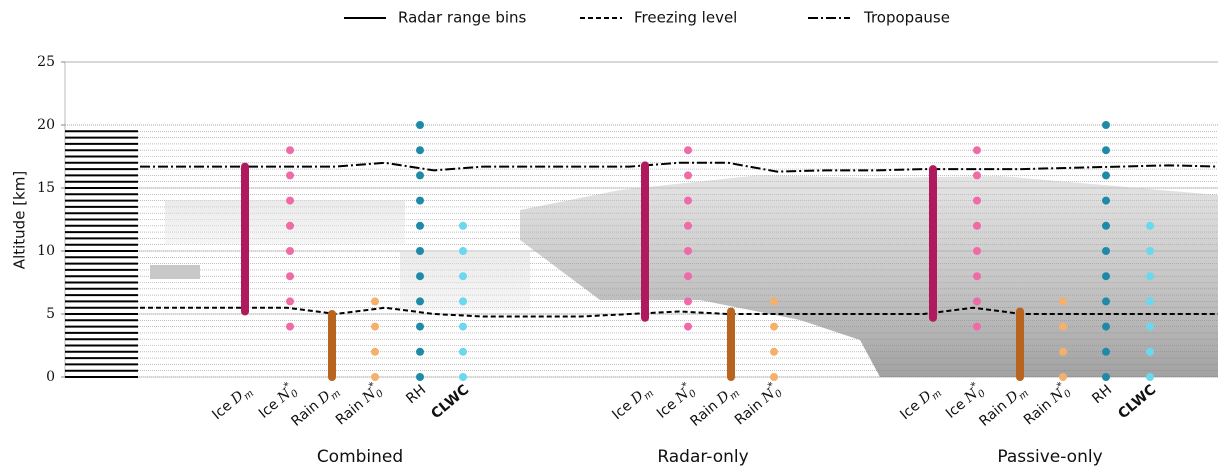  I want to click on y-tick-label: 15, so click(46, 188).